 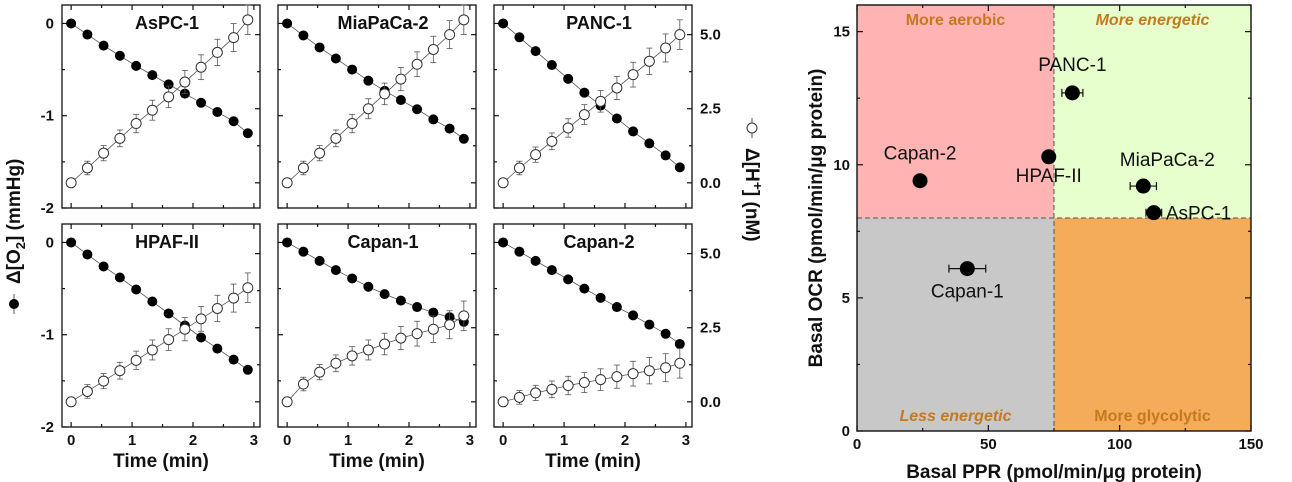 I want to click on y-right-tick-label: 5.0, so click(x=710, y=254).